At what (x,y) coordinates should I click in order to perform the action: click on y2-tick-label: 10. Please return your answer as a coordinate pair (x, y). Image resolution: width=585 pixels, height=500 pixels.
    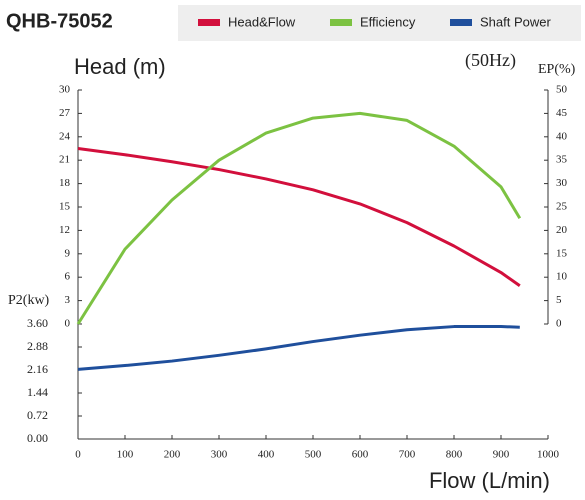
    Looking at the image, I should click on (562, 277).